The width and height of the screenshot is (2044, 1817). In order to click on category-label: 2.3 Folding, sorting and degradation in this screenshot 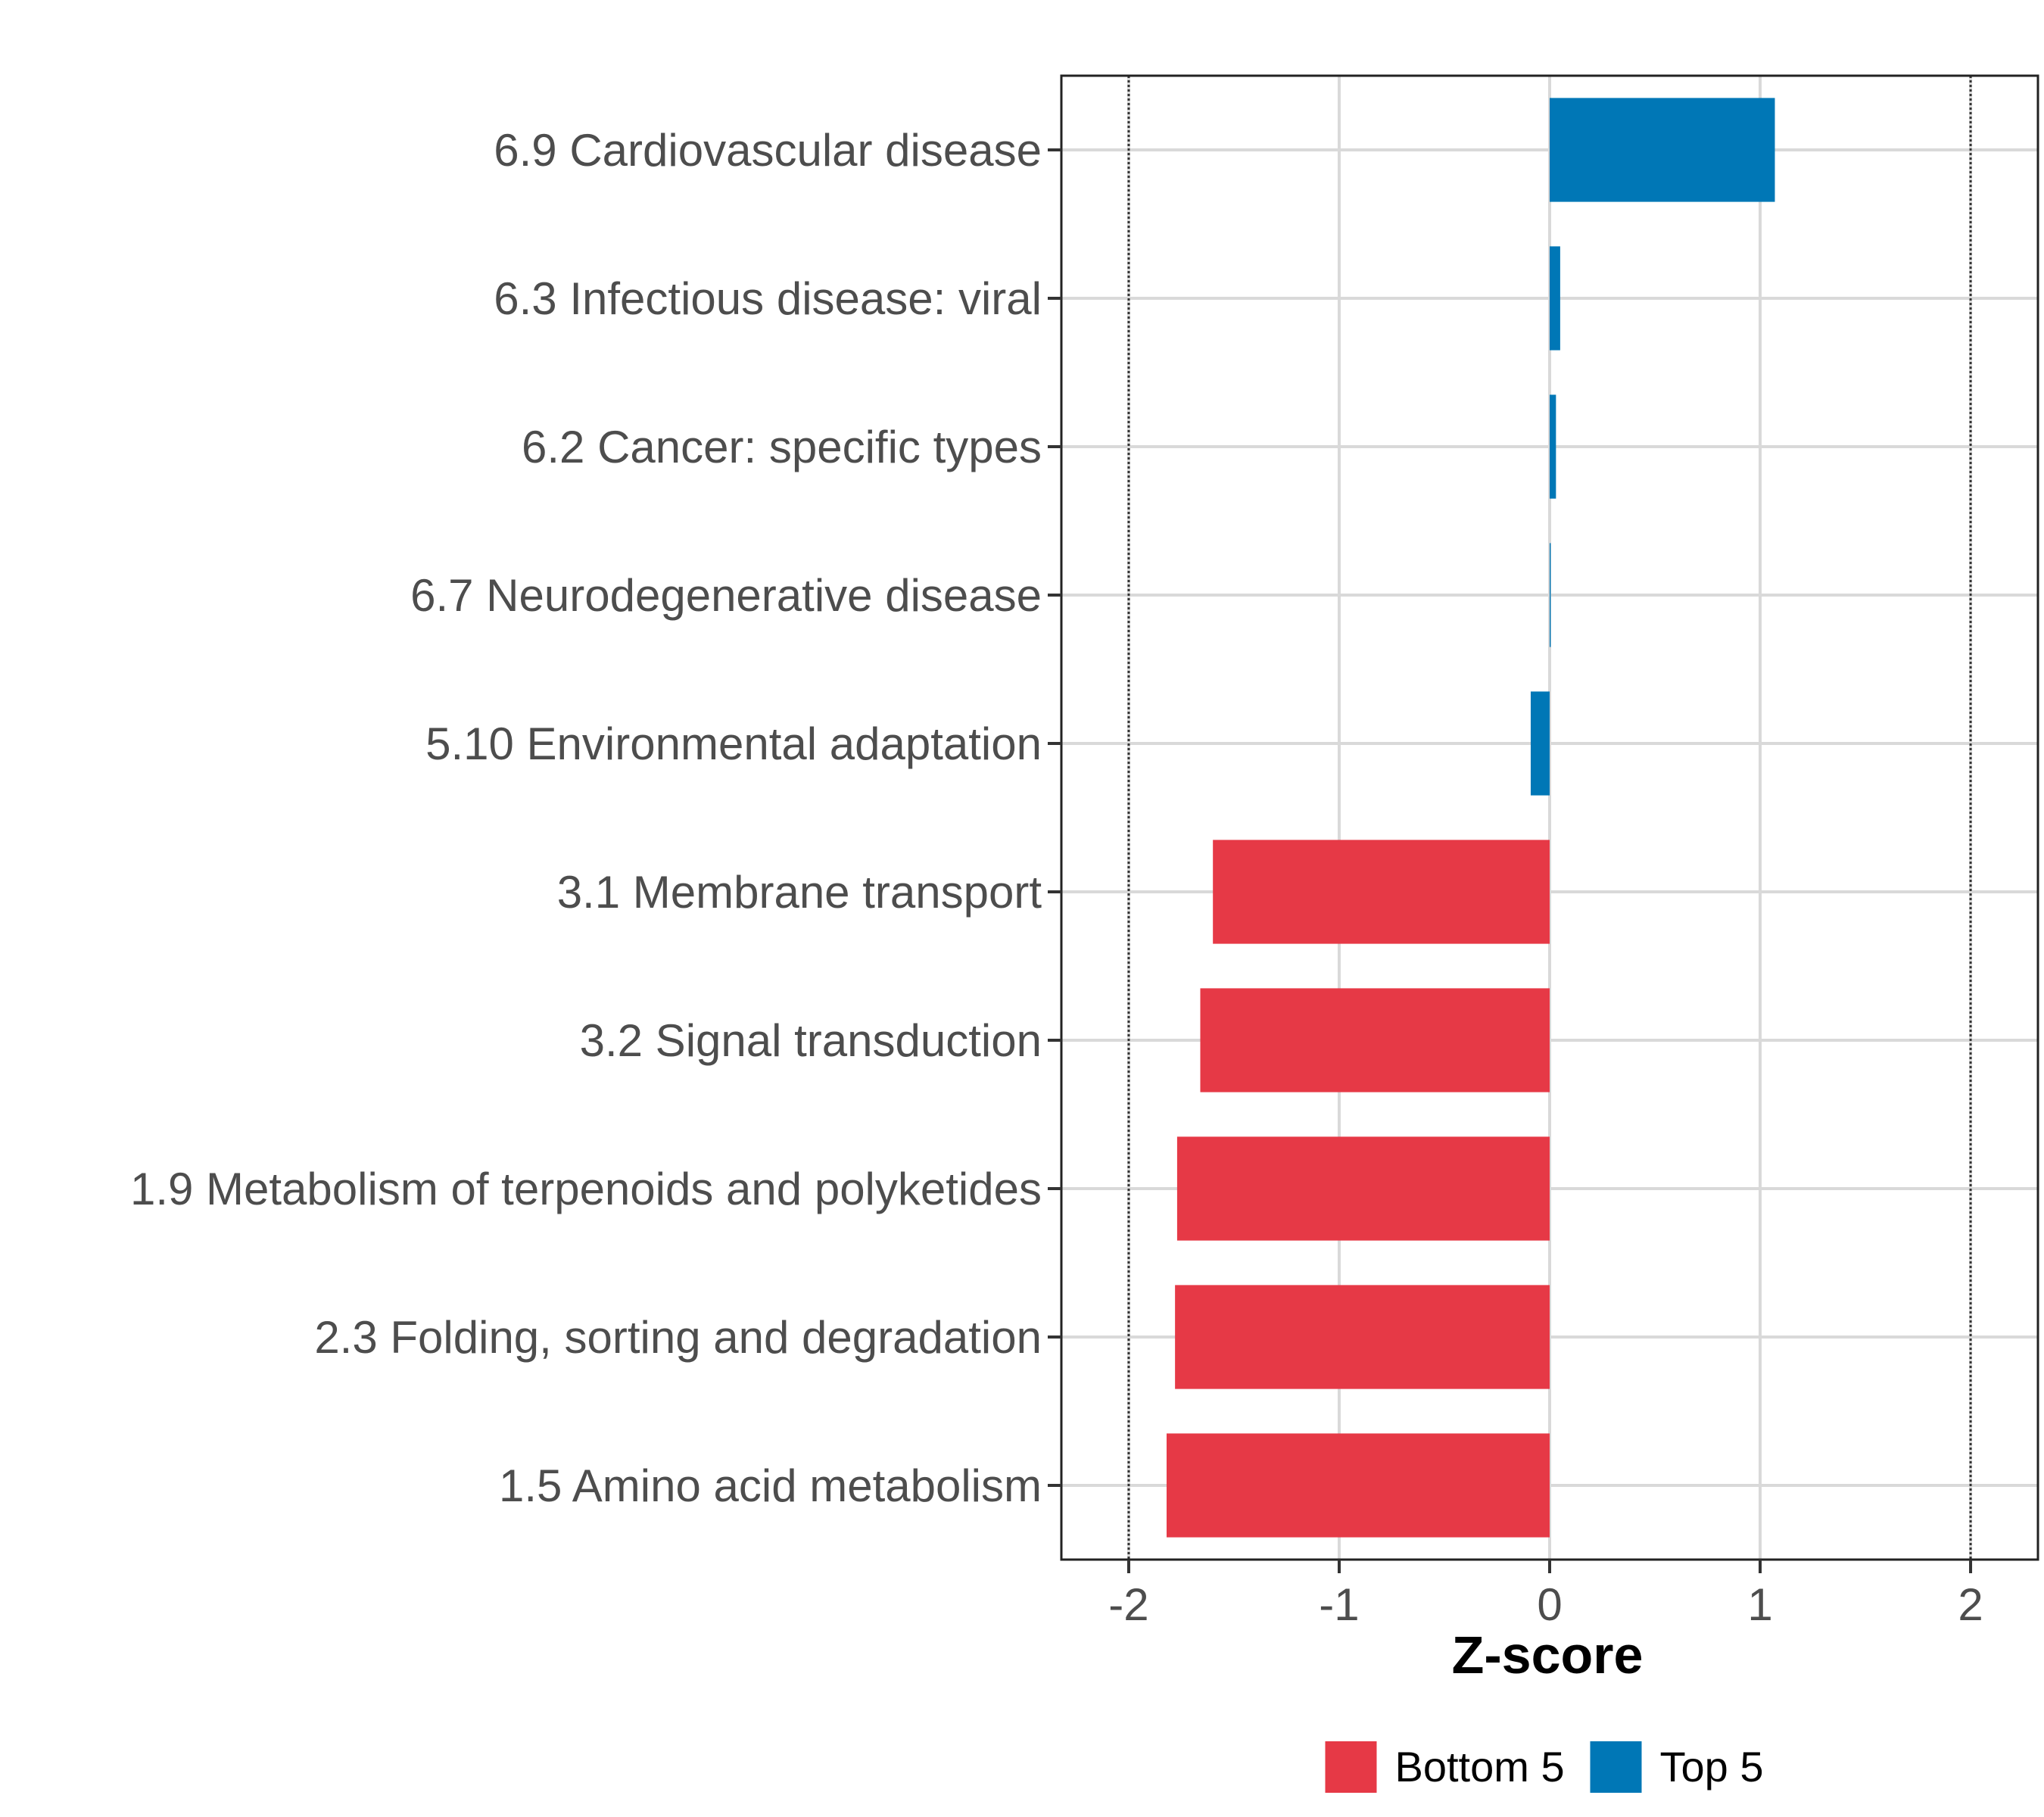, I will do `click(678, 1337)`.